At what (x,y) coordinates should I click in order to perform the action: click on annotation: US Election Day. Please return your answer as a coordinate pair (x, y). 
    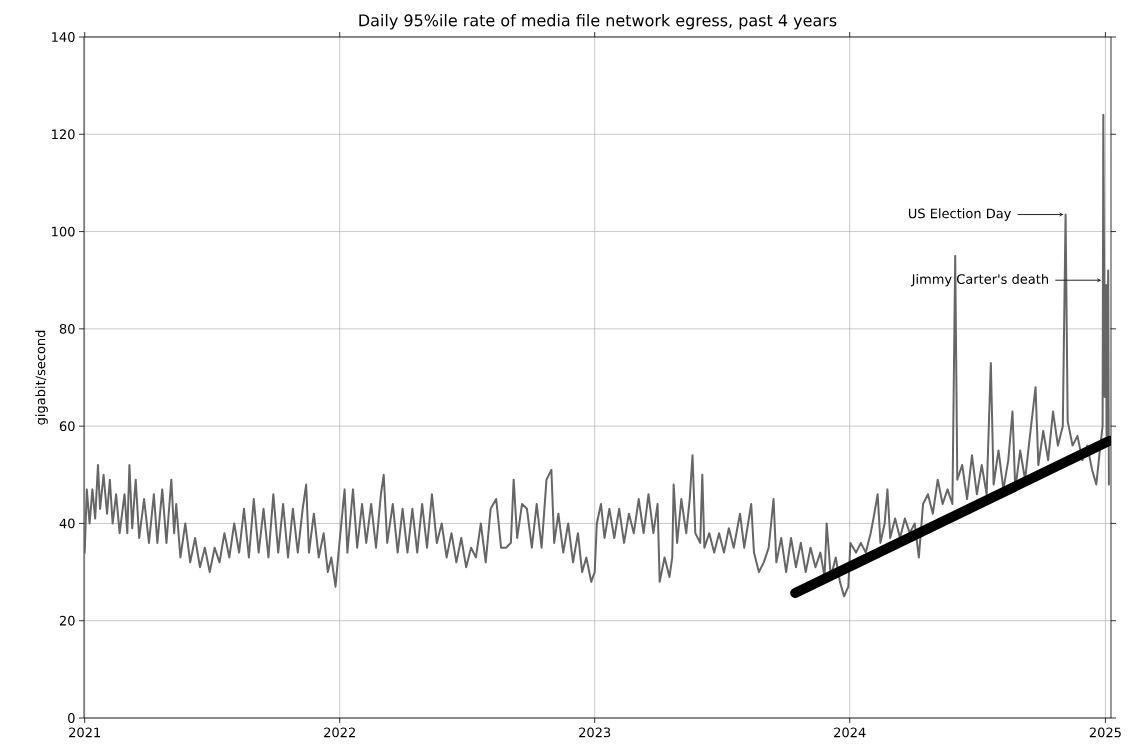
    Looking at the image, I should click on (960, 214).